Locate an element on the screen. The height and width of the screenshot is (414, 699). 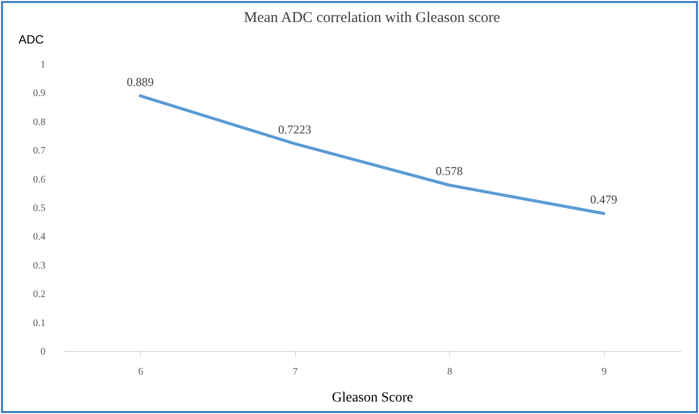
y-tick-label: 0 is located at coordinates (43, 352).